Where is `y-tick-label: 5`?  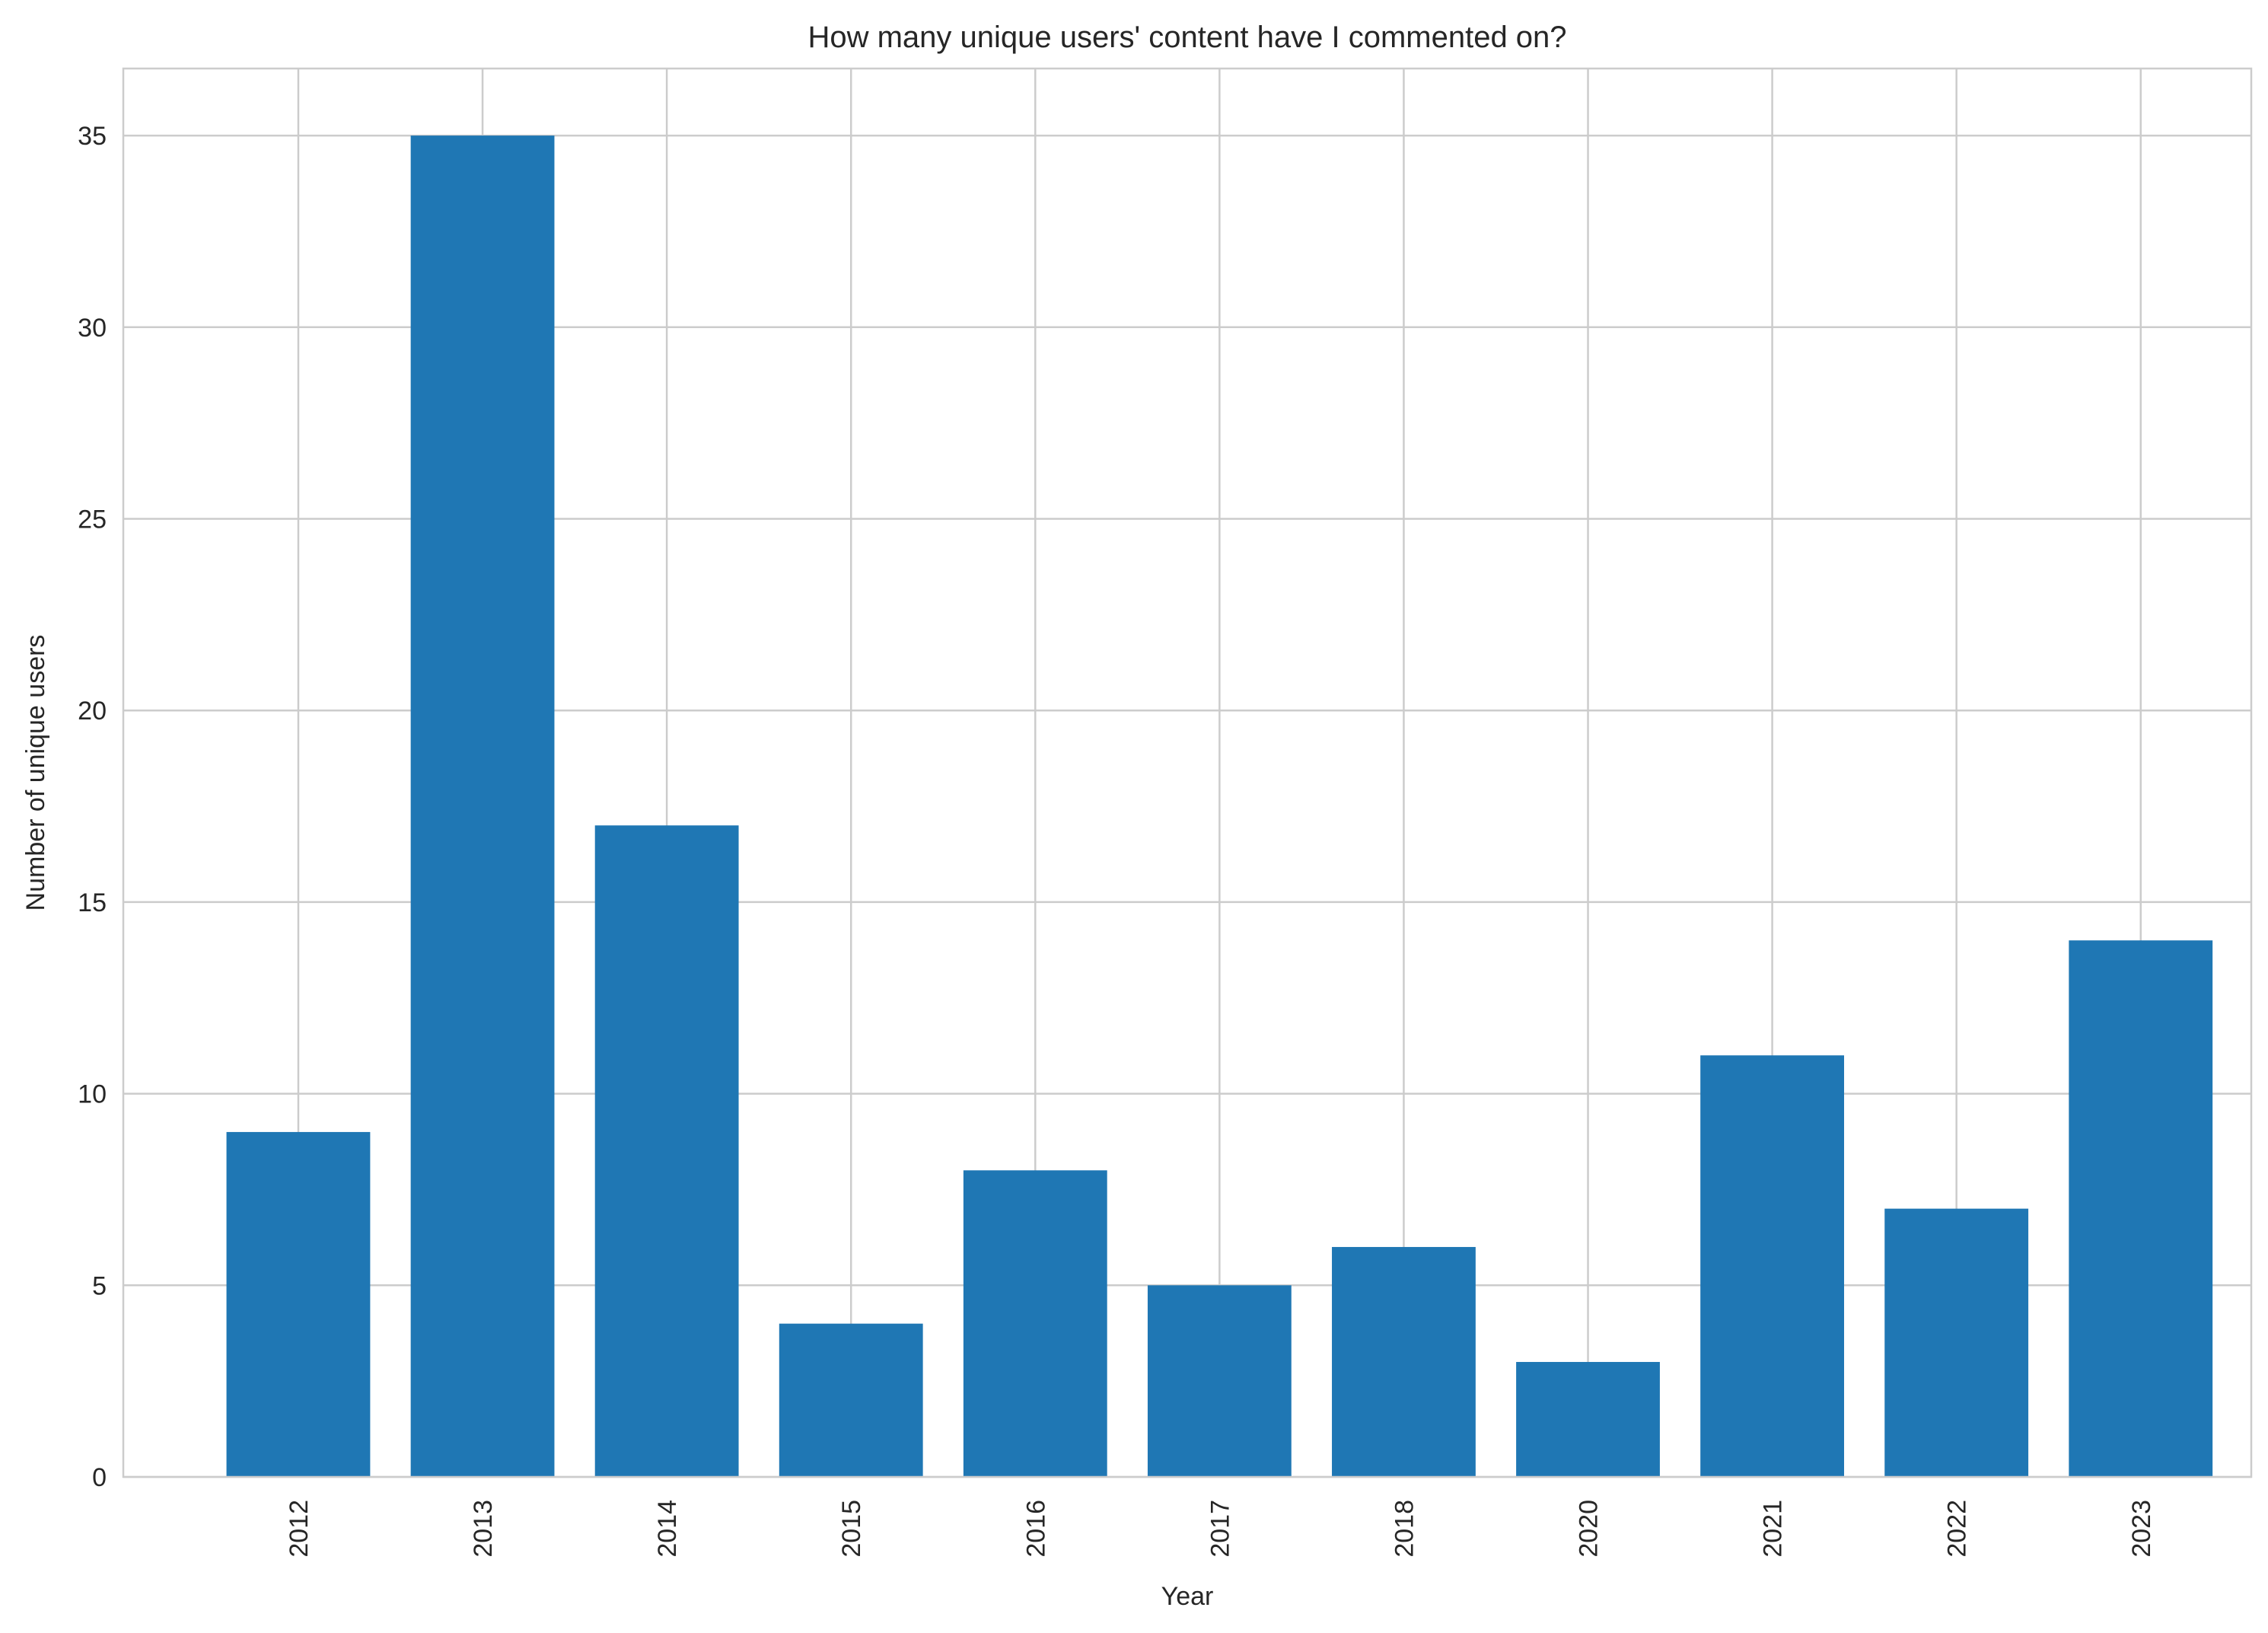 y-tick-label: 5 is located at coordinates (99, 1285).